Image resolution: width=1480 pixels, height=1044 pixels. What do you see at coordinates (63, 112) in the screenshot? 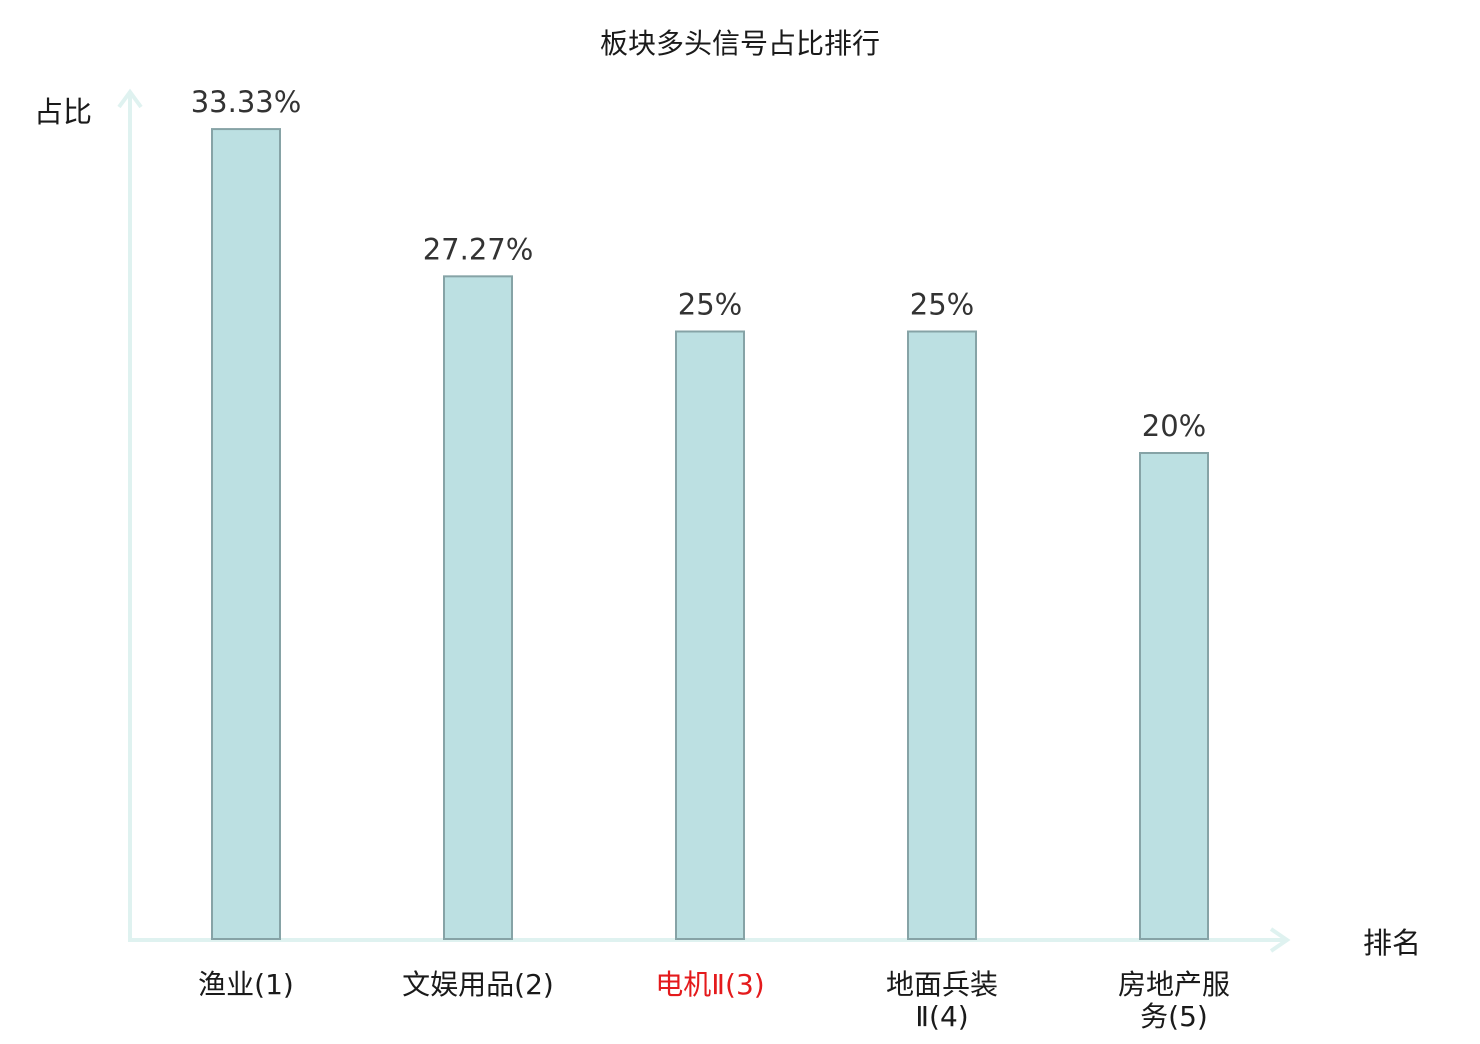
I see `y-axis-label: 占比` at bounding box center [63, 112].